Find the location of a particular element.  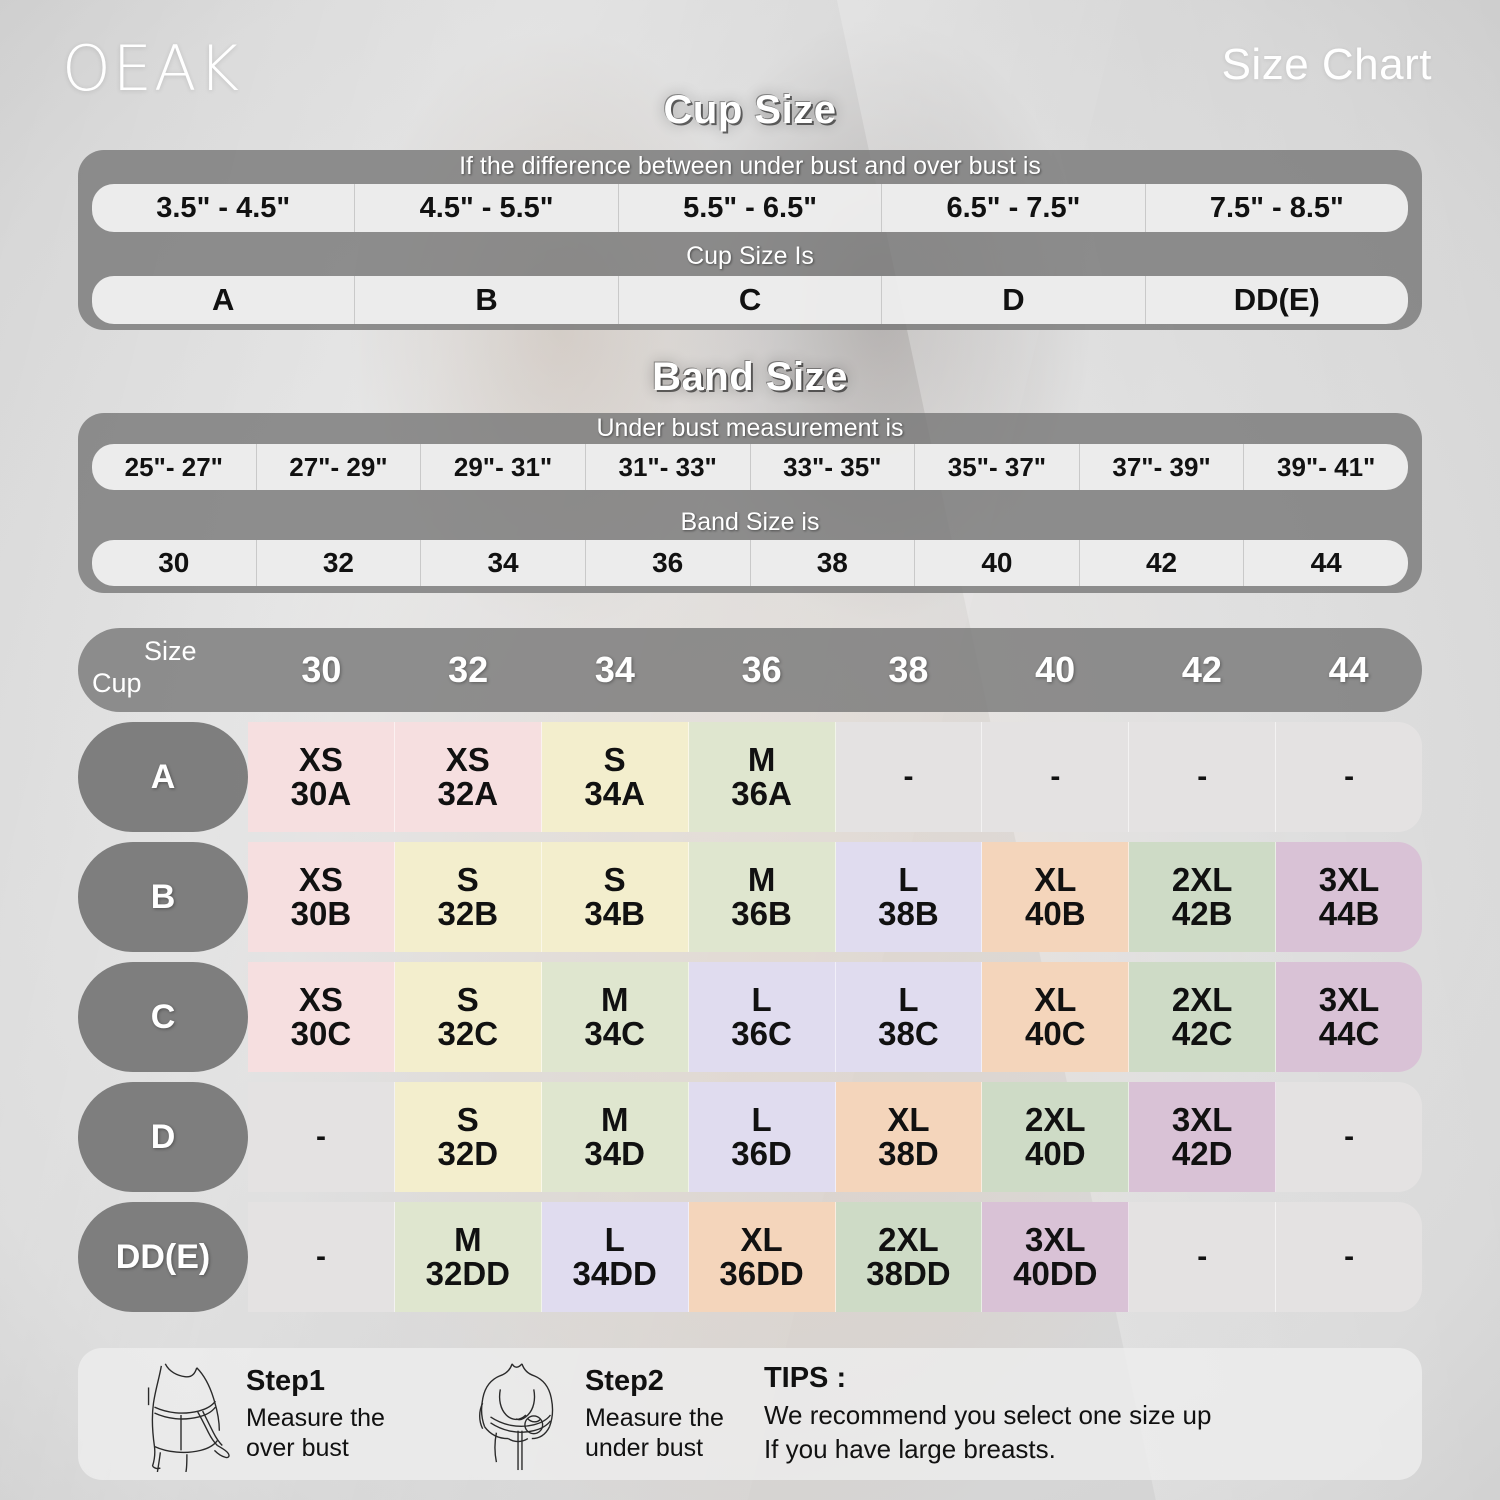

size-cell-empty-D-44: - is located at coordinates (1349, 1137).